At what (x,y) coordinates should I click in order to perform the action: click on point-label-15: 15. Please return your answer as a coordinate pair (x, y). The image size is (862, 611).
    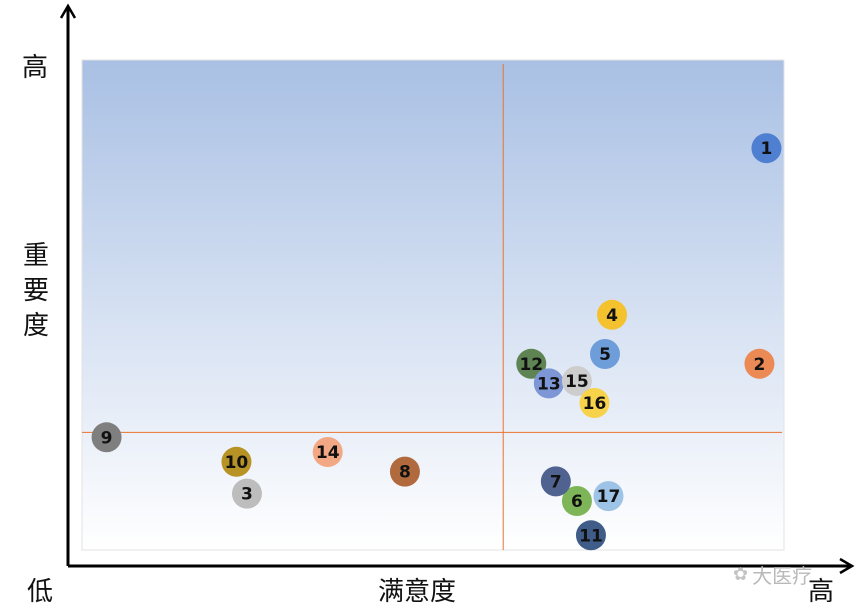
    Looking at the image, I should click on (577, 382).